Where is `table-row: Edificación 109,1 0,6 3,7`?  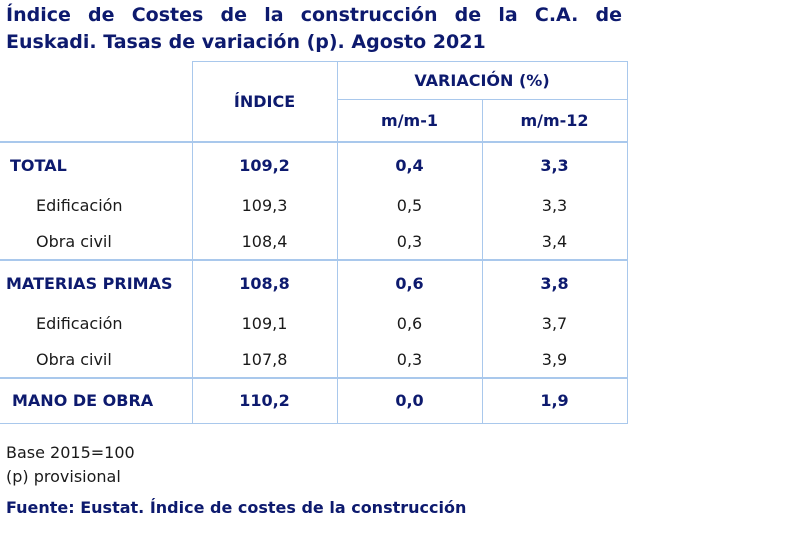
table-row: Edificación 109,1 0,6 3,7 is located at coordinates (314, 323).